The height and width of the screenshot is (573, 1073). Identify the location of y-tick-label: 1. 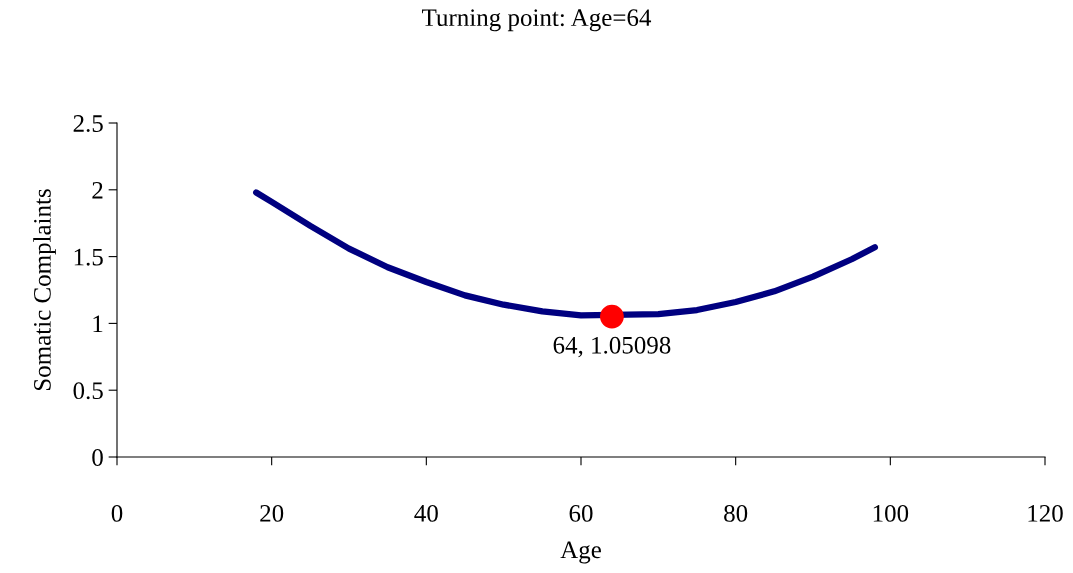
(98, 324).